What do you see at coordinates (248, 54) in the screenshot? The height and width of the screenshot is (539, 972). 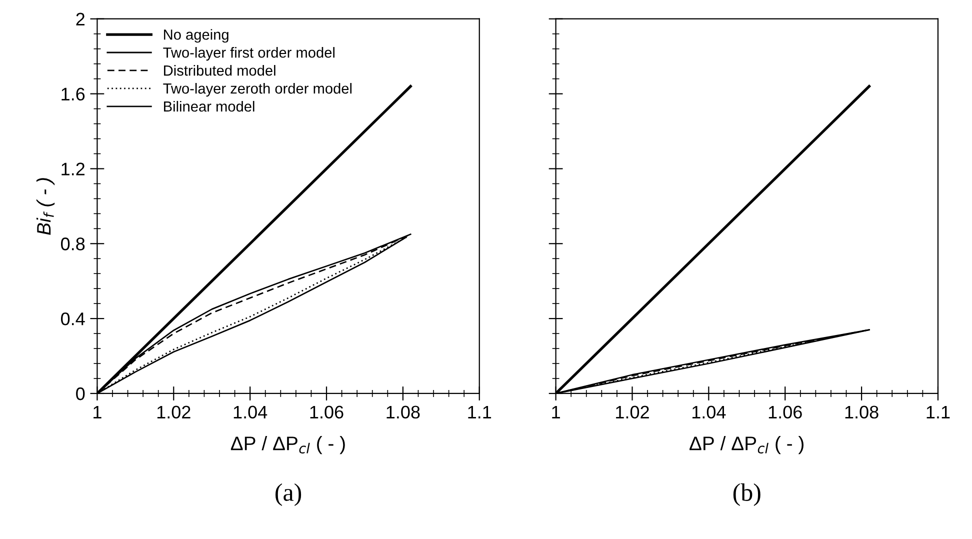 I see `legend-label: Two-layer first order model` at bounding box center [248, 54].